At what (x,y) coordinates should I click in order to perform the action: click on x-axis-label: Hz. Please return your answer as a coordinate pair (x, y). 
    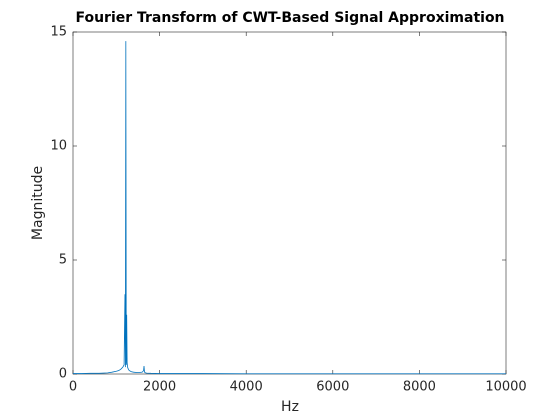
    Looking at the image, I should click on (290, 407).